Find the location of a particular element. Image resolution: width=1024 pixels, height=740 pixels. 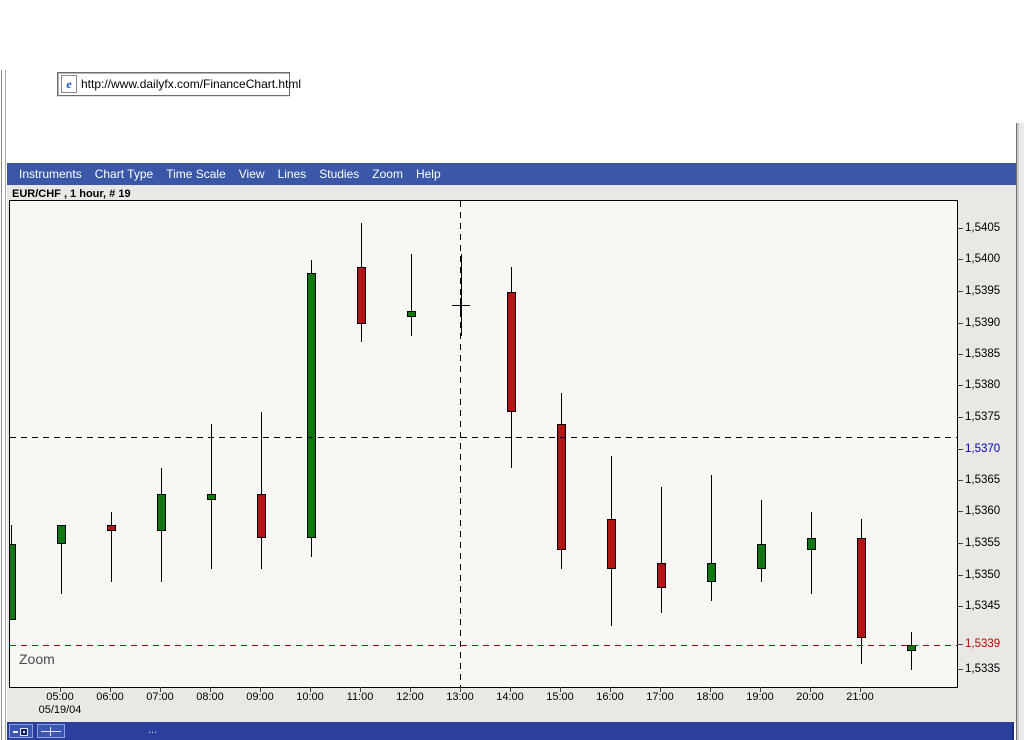

restore-window-button is located at coordinates (21, 731).